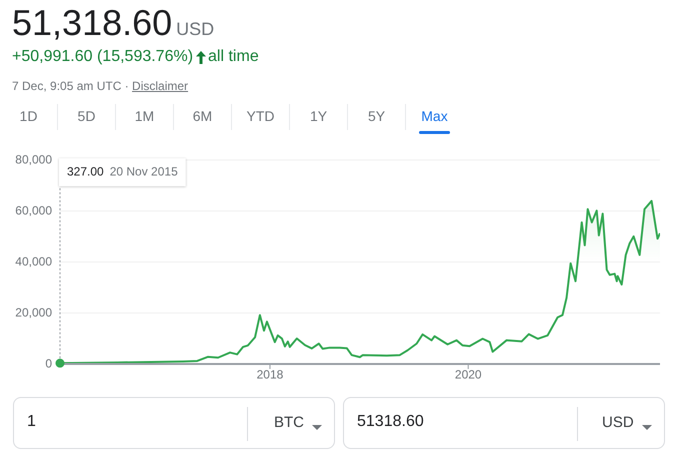 This screenshot has height=465, width=680. I want to click on text: 1M, so click(144, 117).